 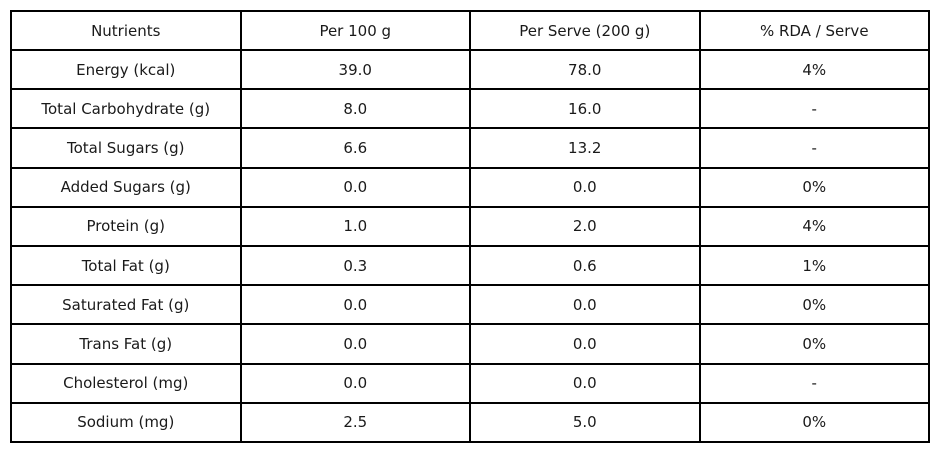 I want to click on cell-rda-value: 1%, so click(x=814, y=265).